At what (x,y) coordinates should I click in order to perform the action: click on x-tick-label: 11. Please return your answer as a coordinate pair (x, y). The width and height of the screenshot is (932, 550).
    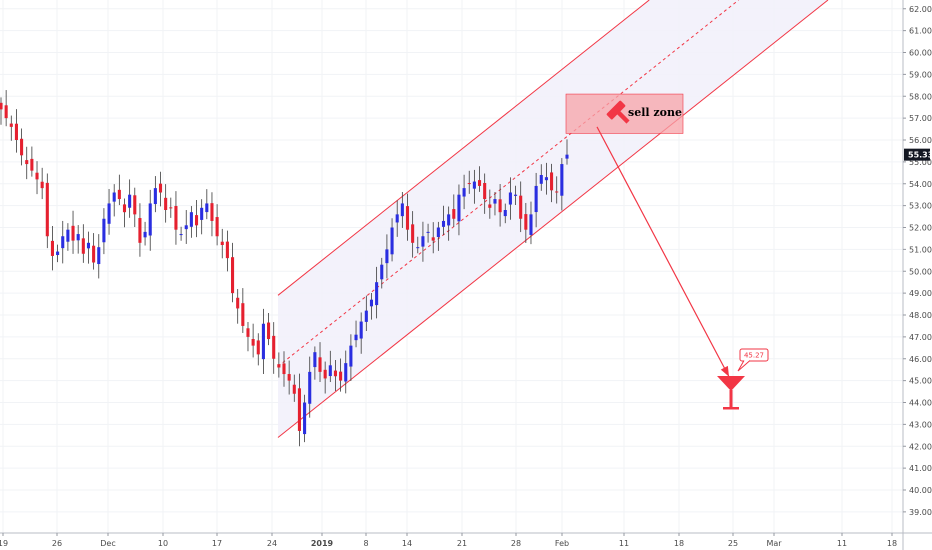
    Looking at the image, I should click on (842, 543).